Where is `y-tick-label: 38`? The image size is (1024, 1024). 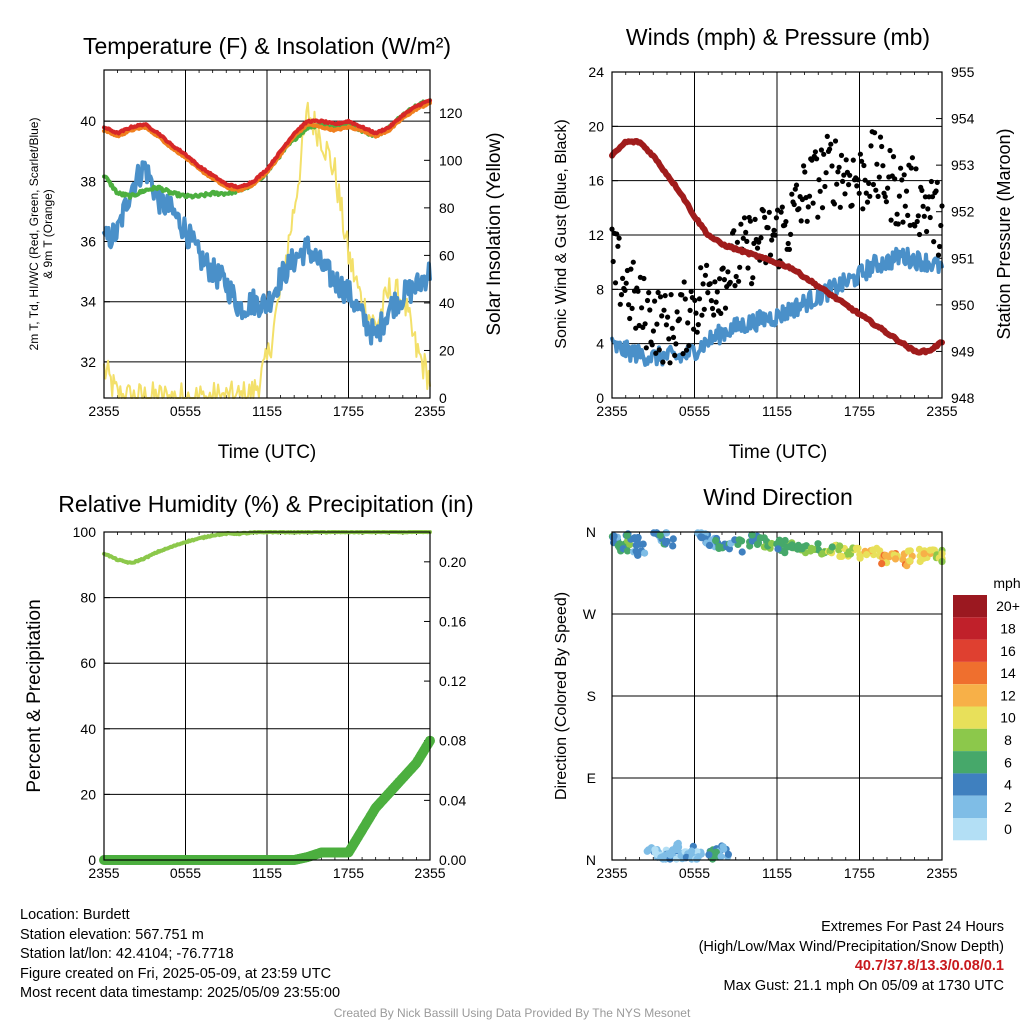
y-tick-label: 38 is located at coordinates (88, 181).